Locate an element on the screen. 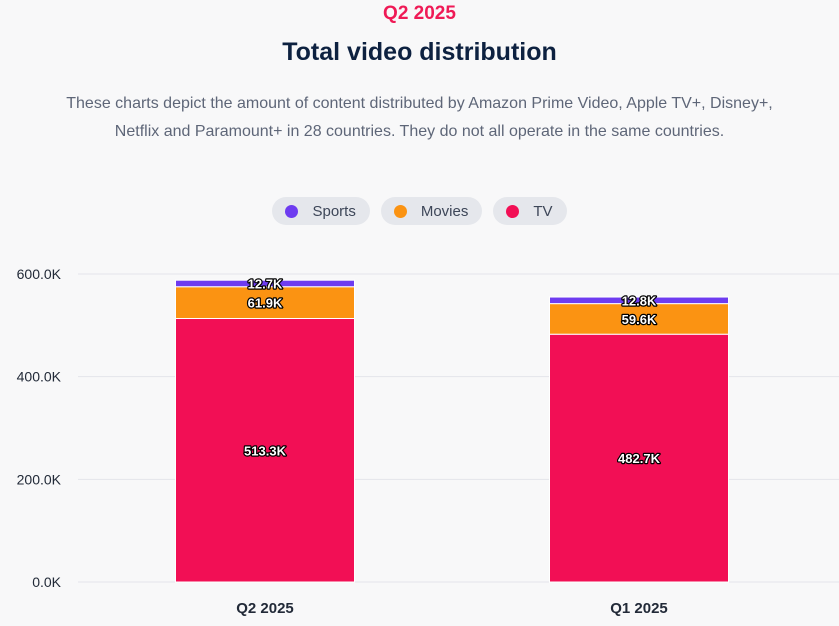 The image size is (839, 626). y-tick-label-2: 400.0K is located at coordinates (39, 377).